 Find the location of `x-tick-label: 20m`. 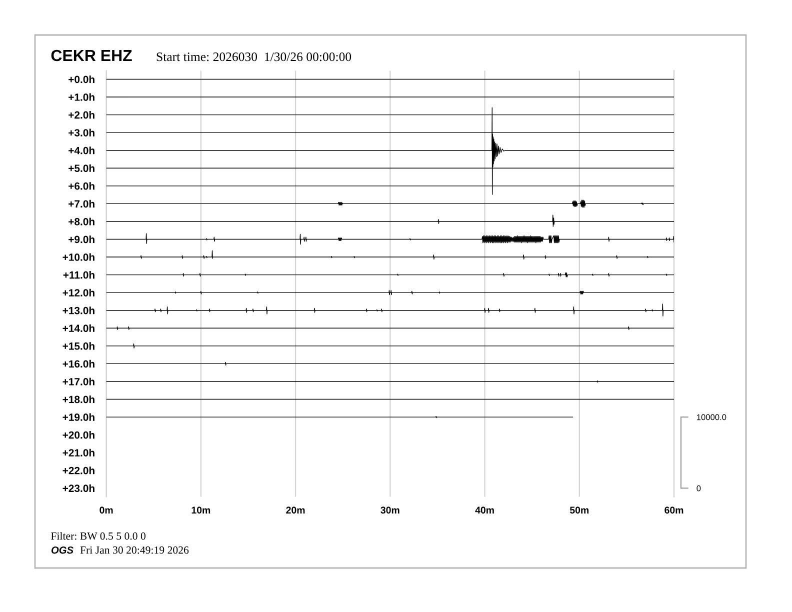

x-tick-label: 20m is located at coordinates (295, 510).